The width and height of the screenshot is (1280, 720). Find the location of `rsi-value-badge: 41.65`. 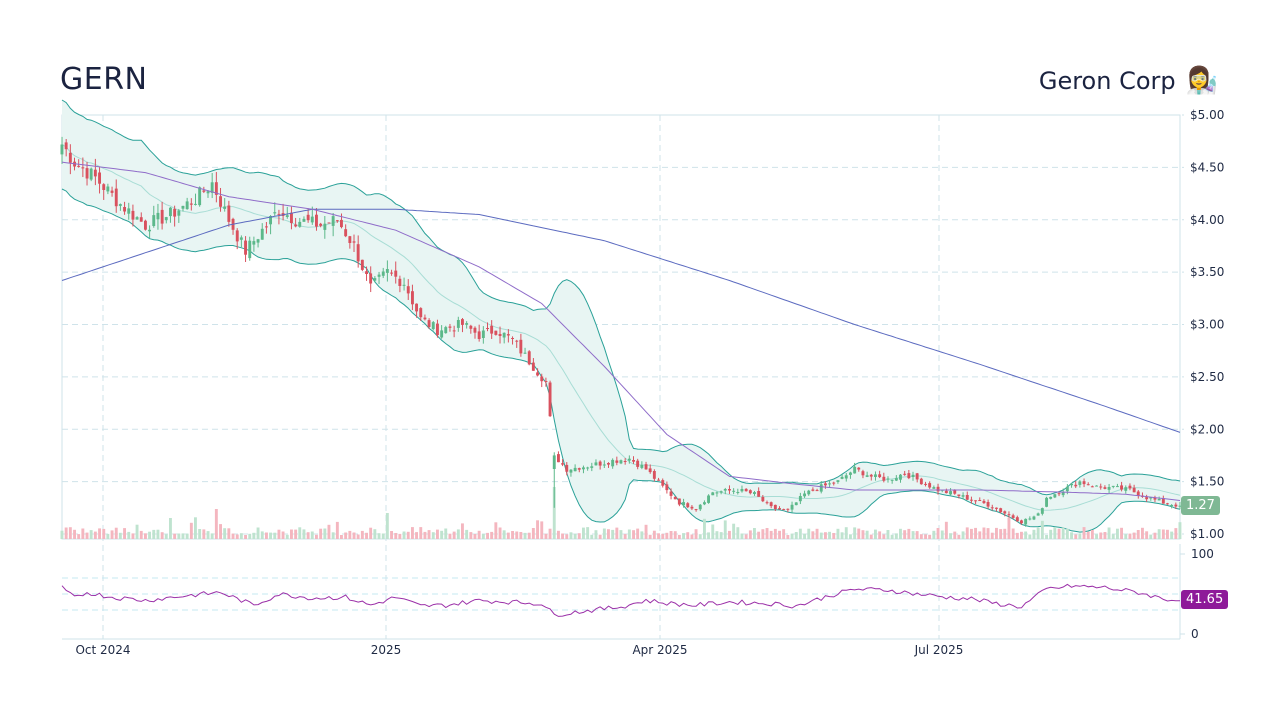

rsi-value-badge: 41.65 is located at coordinates (1205, 599).